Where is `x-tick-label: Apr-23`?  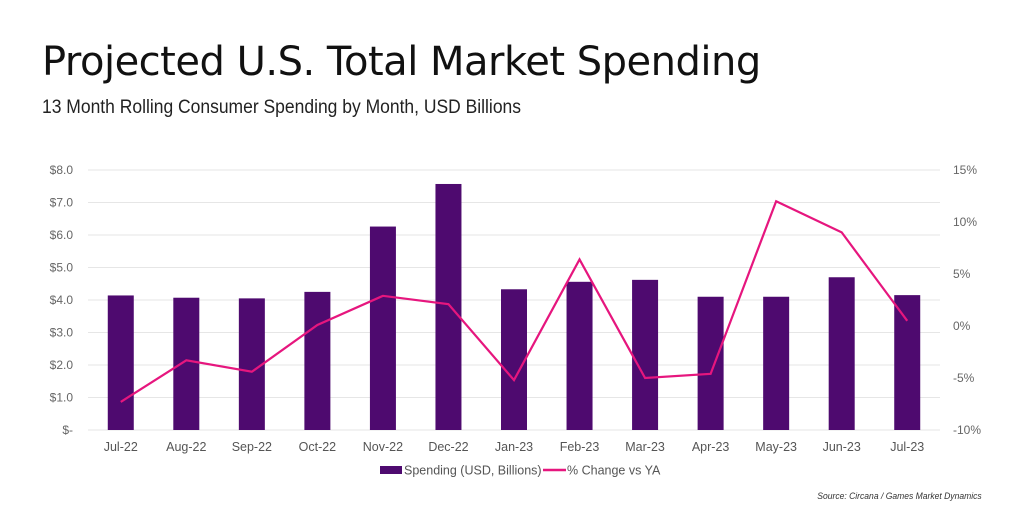
x-tick-label: Apr-23 is located at coordinates (711, 447).